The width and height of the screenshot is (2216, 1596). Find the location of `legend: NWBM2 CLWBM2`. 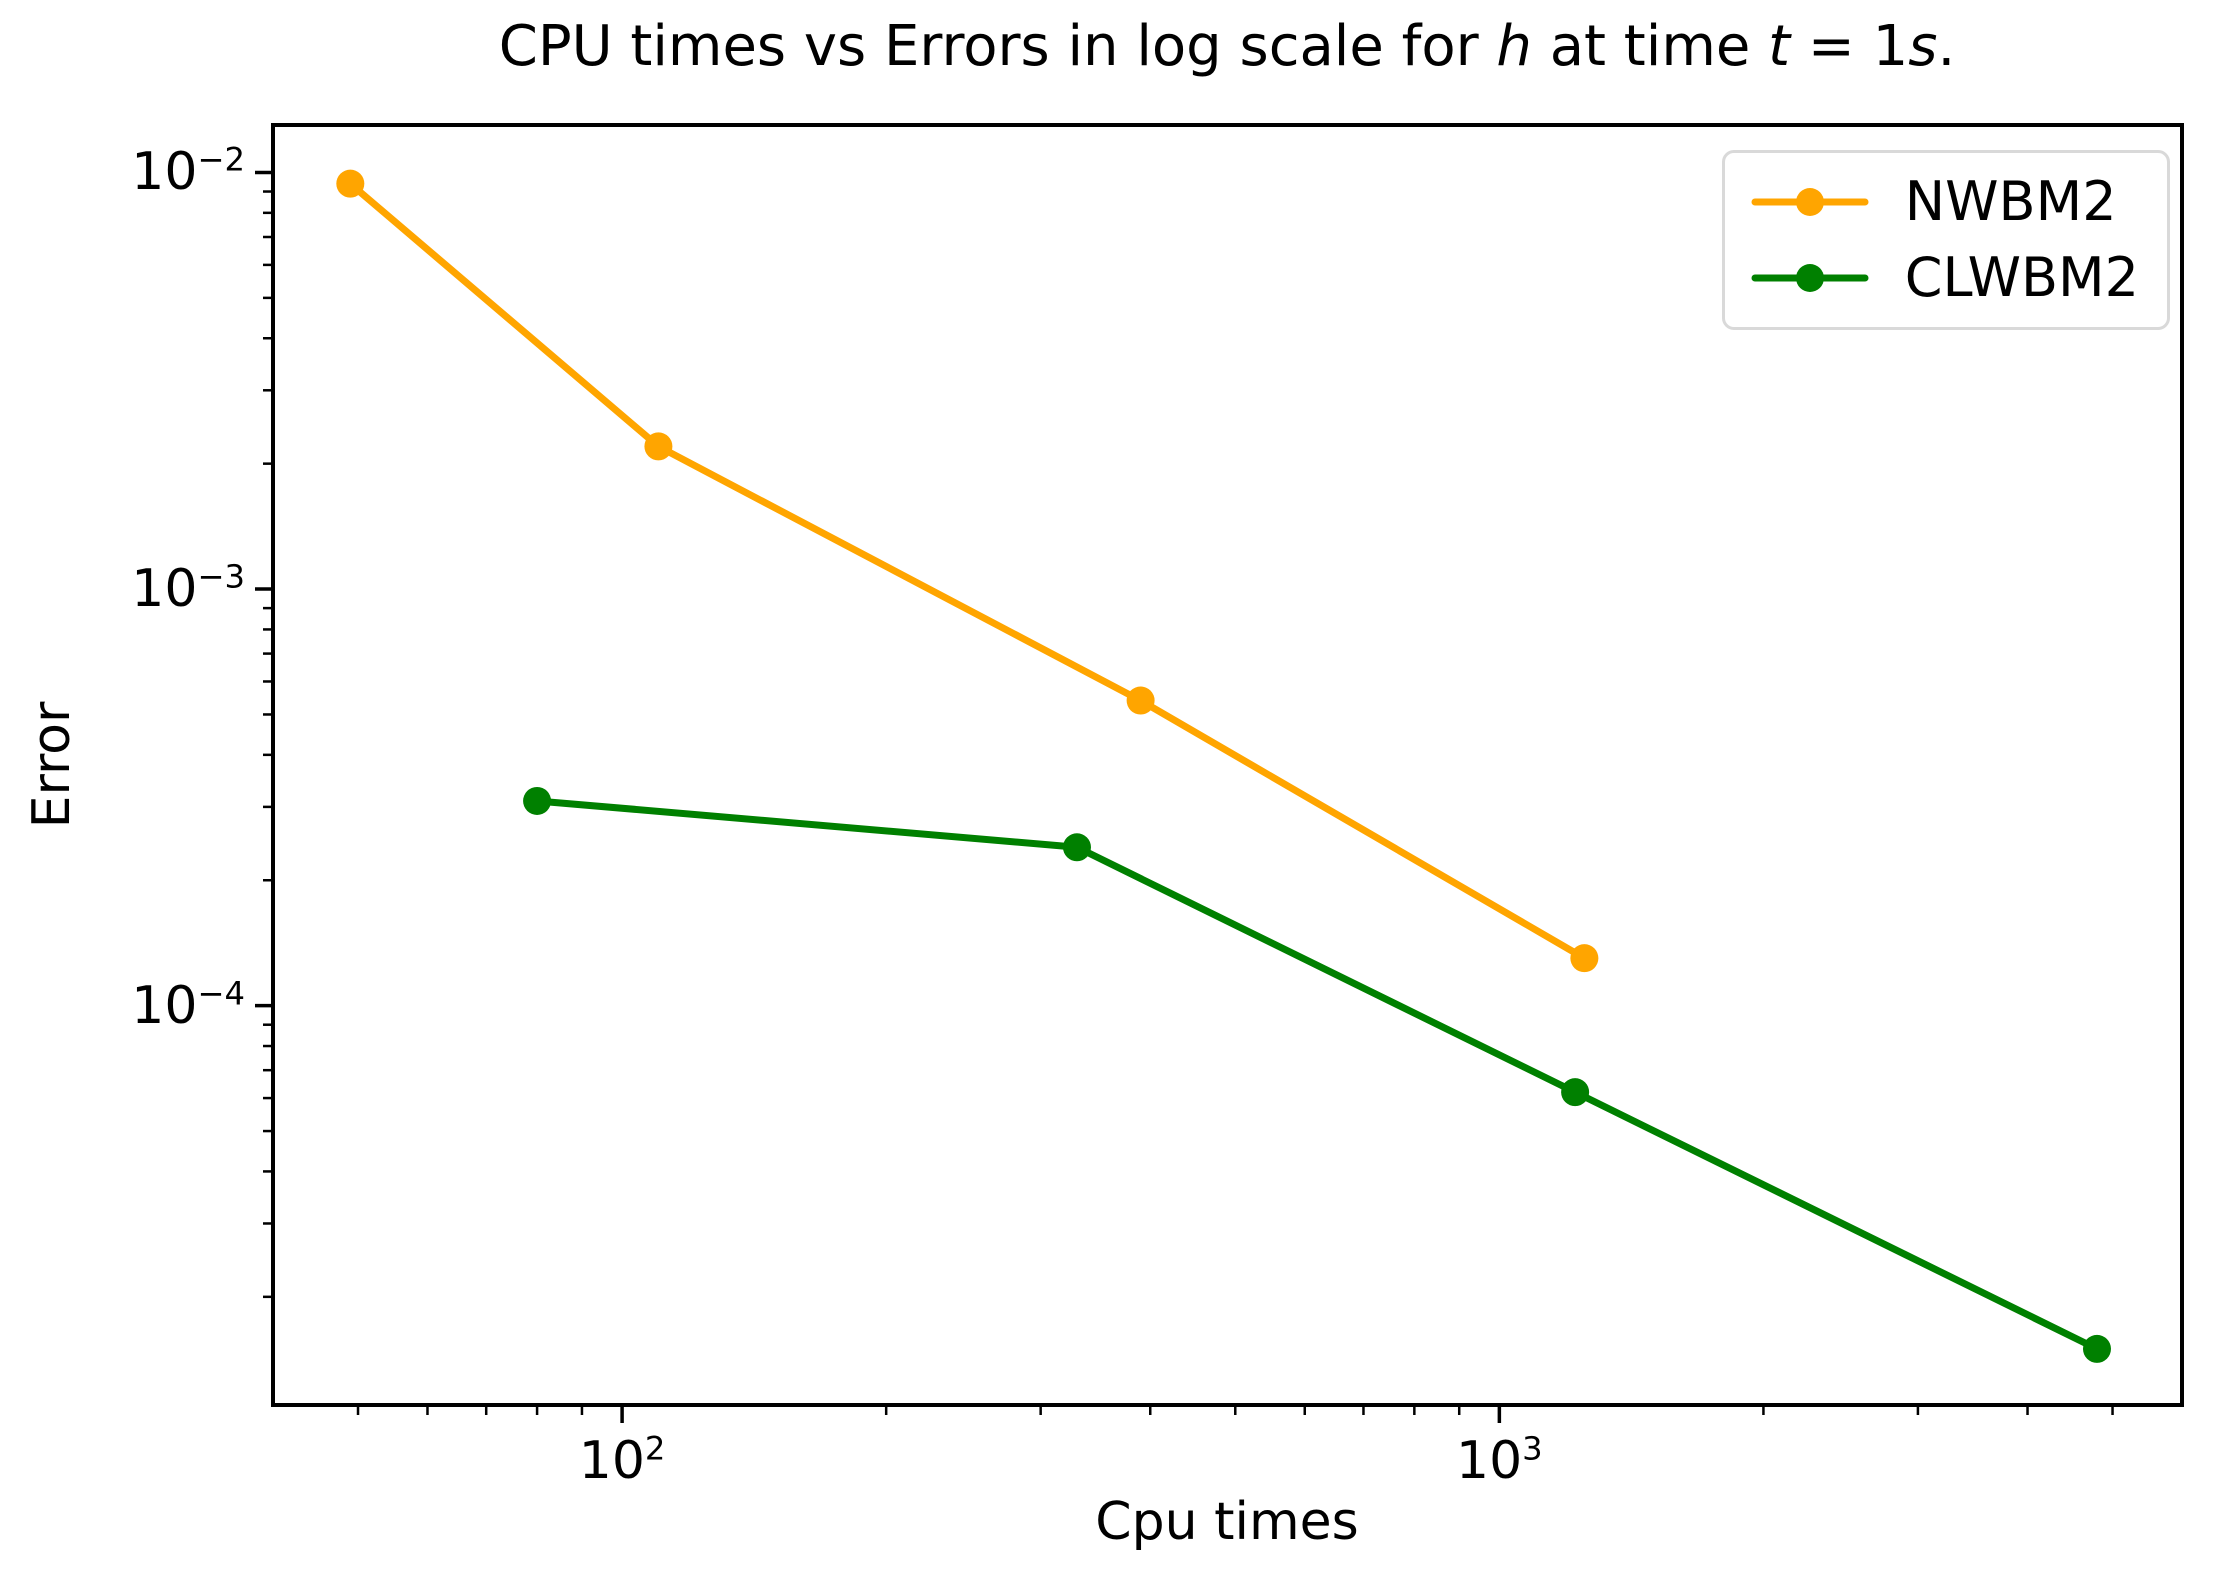

legend: NWBM2 CLWBM2 is located at coordinates (1945, 240).